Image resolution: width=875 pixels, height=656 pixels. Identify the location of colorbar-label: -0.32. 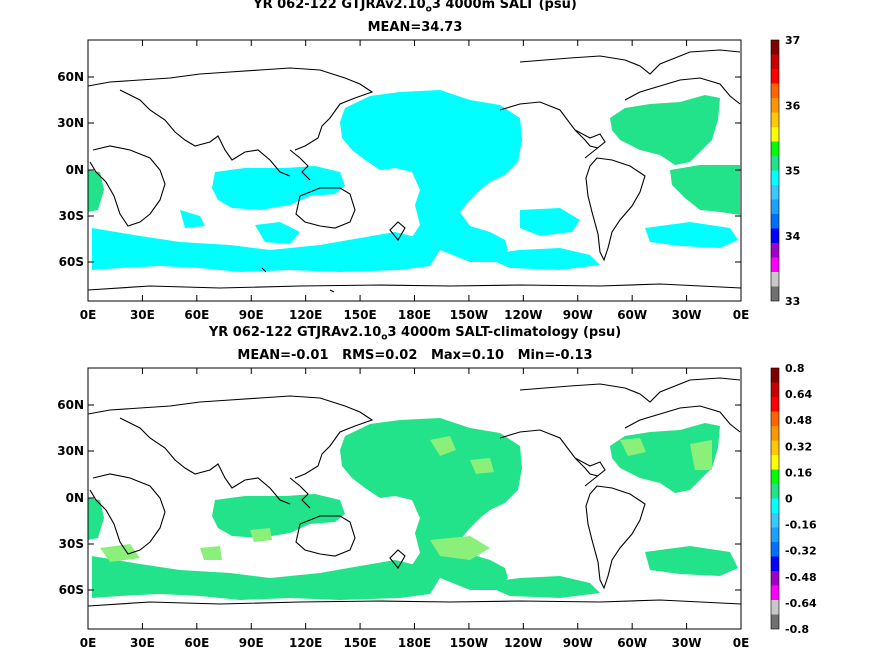
(801, 551).